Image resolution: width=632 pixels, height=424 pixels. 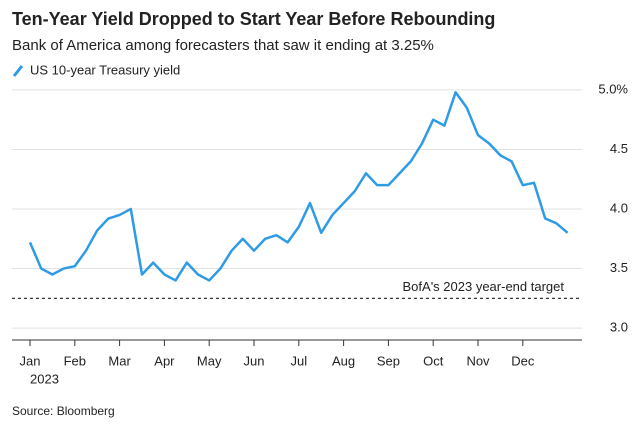 I want to click on y-tick-label: 3.5, so click(x=619, y=267).